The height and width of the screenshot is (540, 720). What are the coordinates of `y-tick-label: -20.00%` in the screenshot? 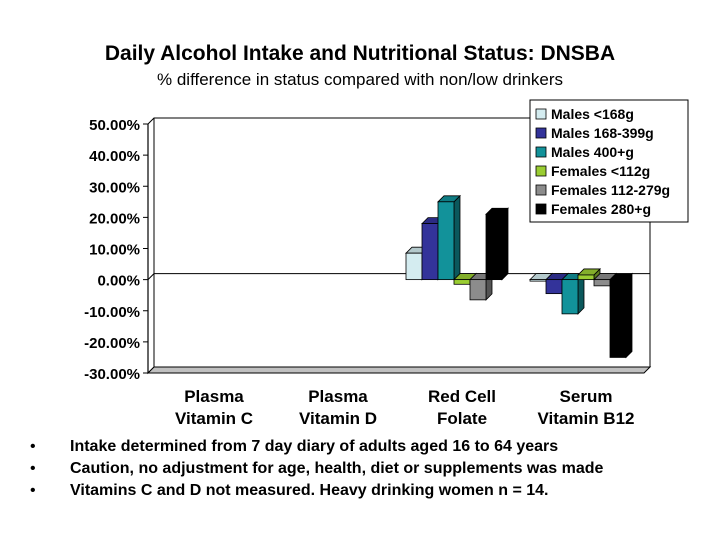 It's located at (112, 343).